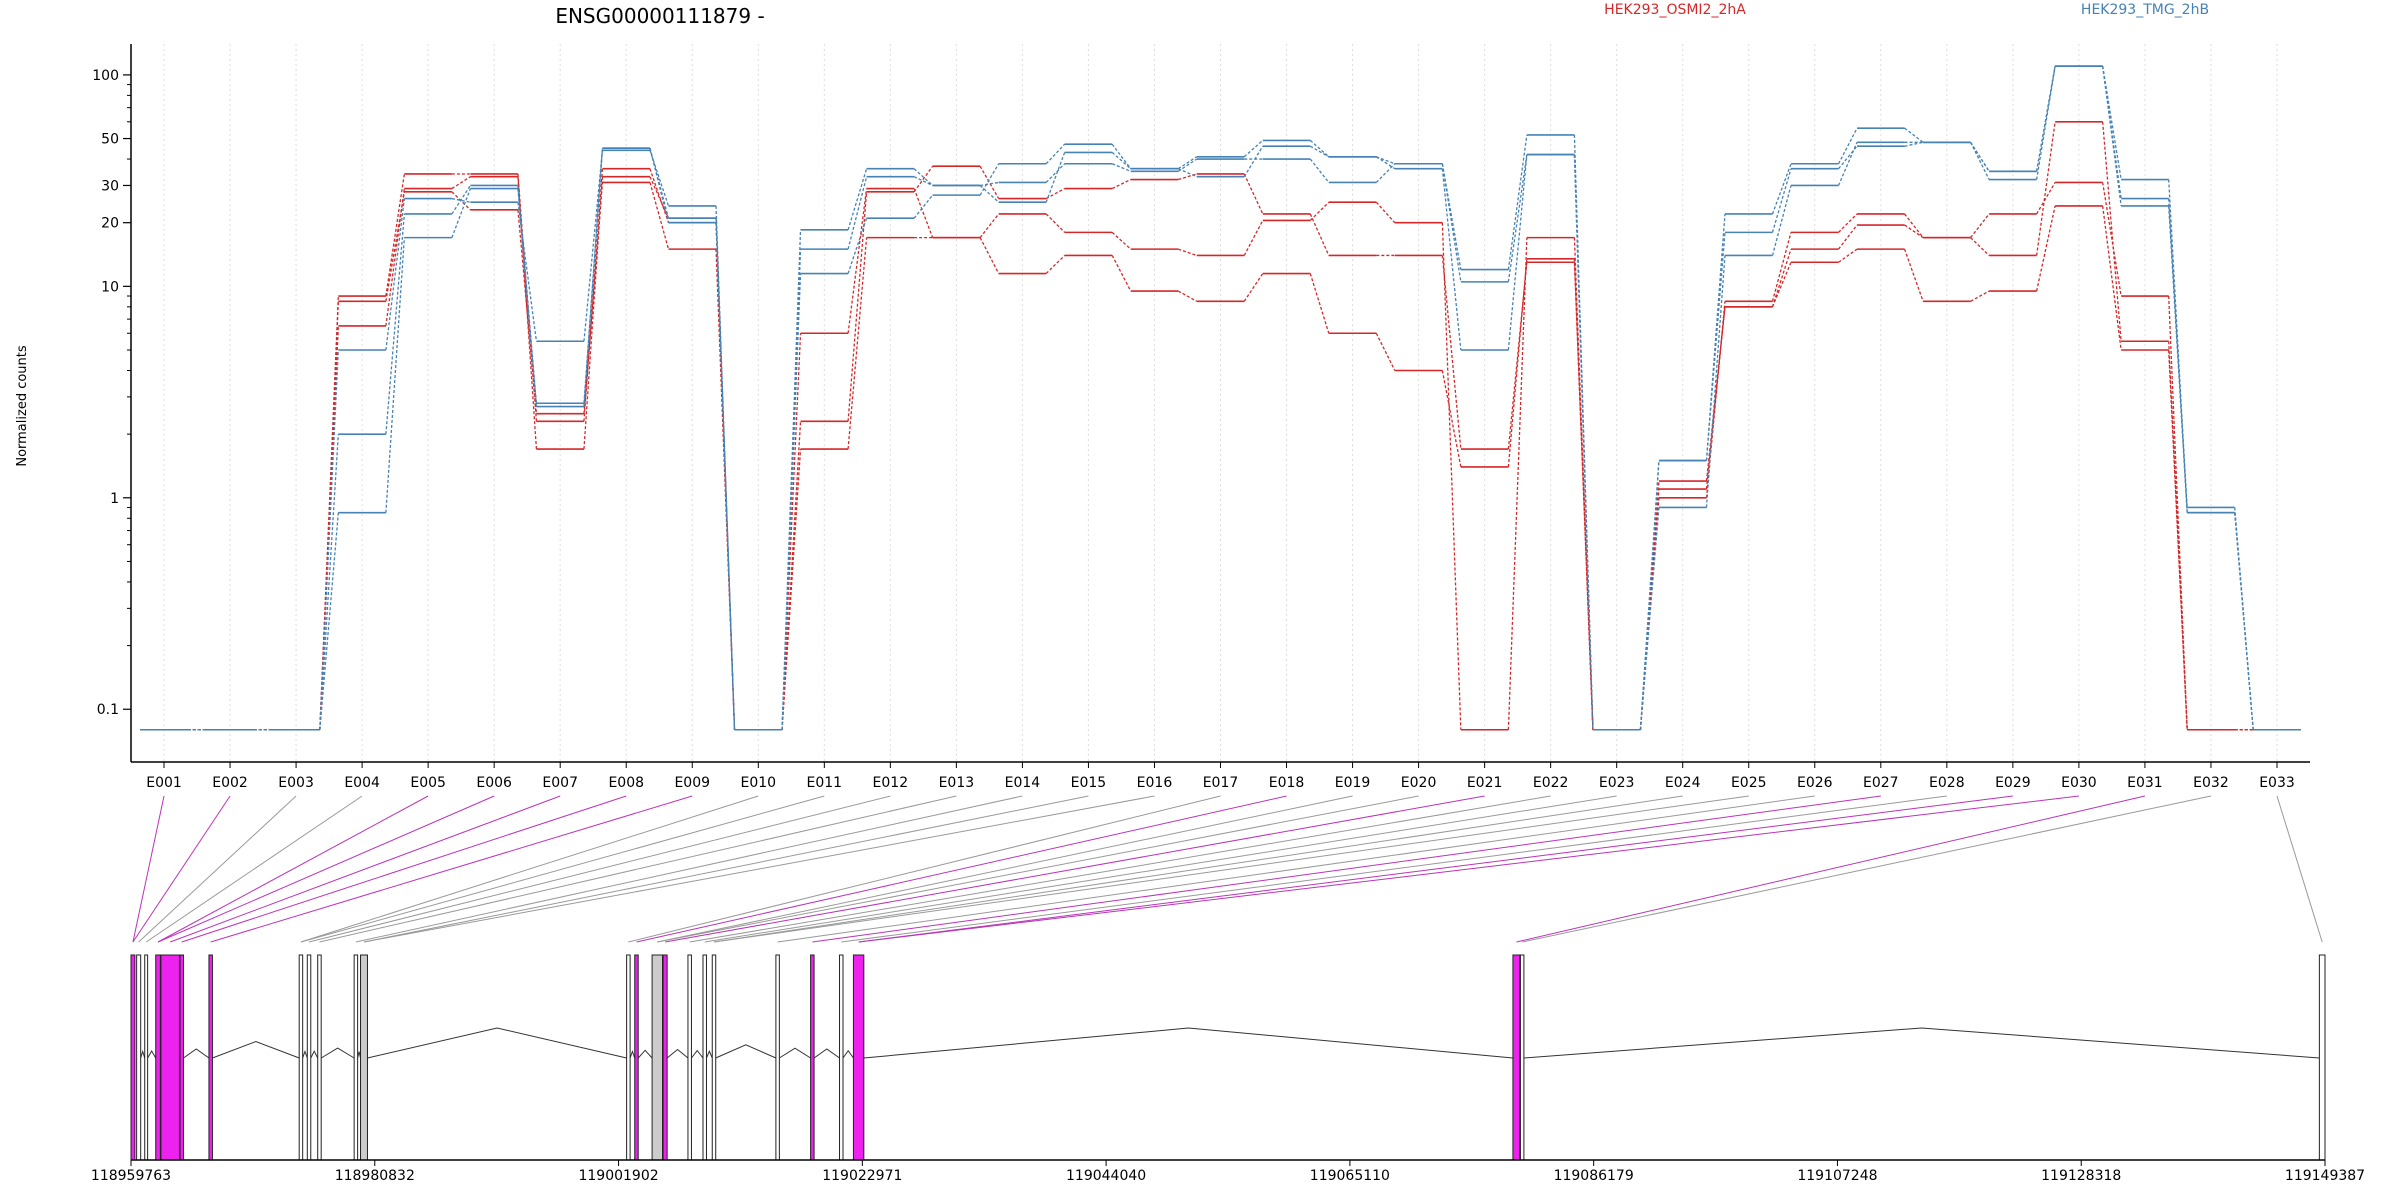 The height and width of the screenshot is (1200, 2400). What do you see at coordinates (1831, 869) in the screenshot?
I see `connector-E031` at bounding box center [1831, 869].